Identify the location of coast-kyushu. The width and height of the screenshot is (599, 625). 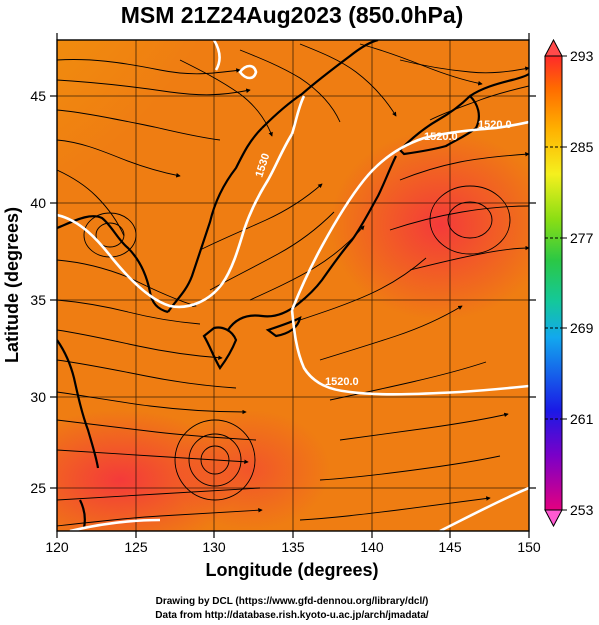
(220, 348).